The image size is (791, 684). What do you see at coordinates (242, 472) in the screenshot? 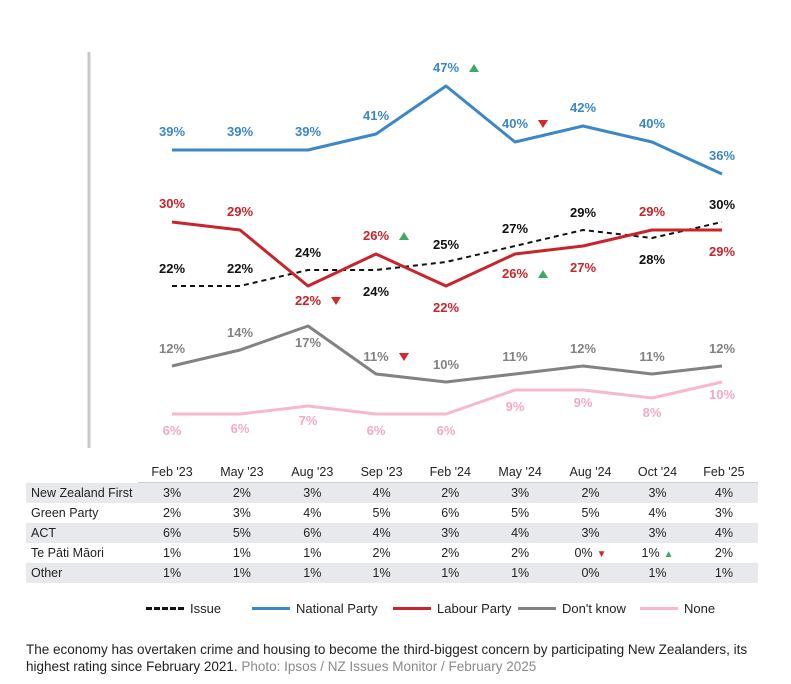
I see `table-column-header: May '23` at bounding box center [242, 472].